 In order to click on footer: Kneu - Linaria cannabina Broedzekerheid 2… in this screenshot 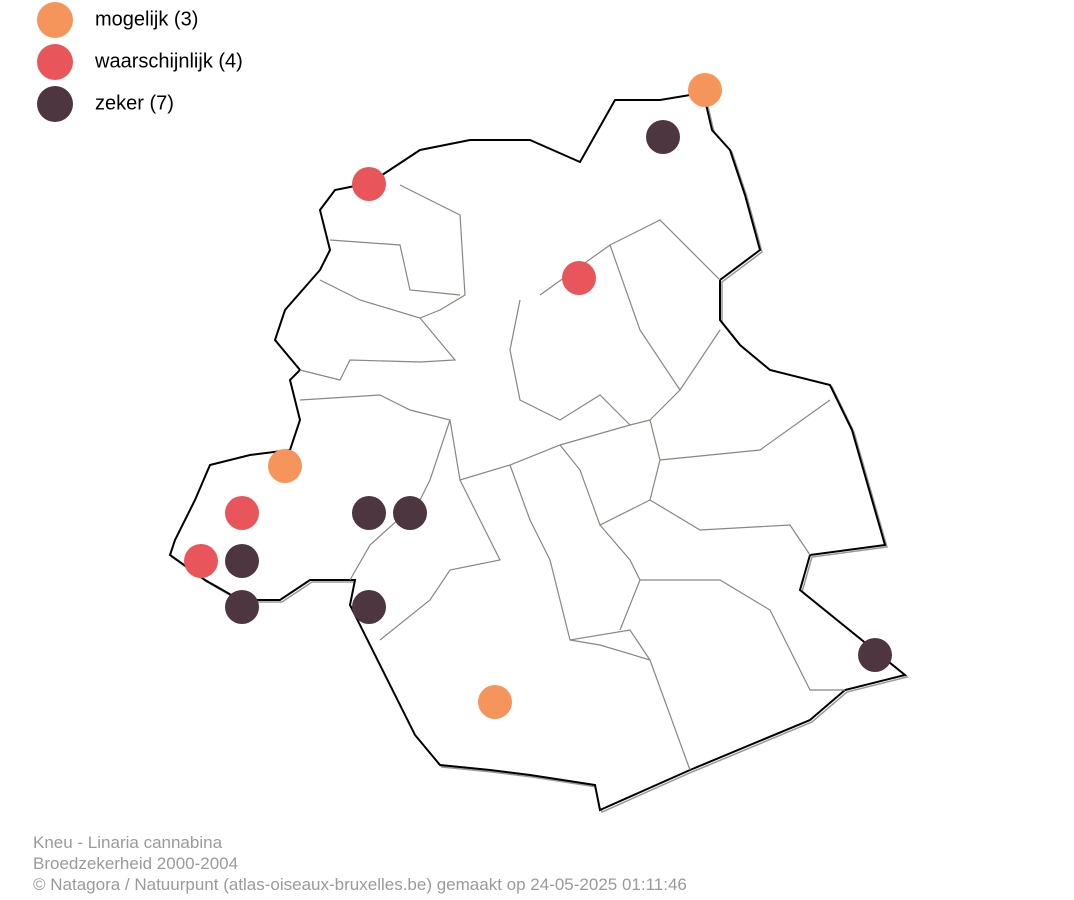, I will do `click(360, 863)`.